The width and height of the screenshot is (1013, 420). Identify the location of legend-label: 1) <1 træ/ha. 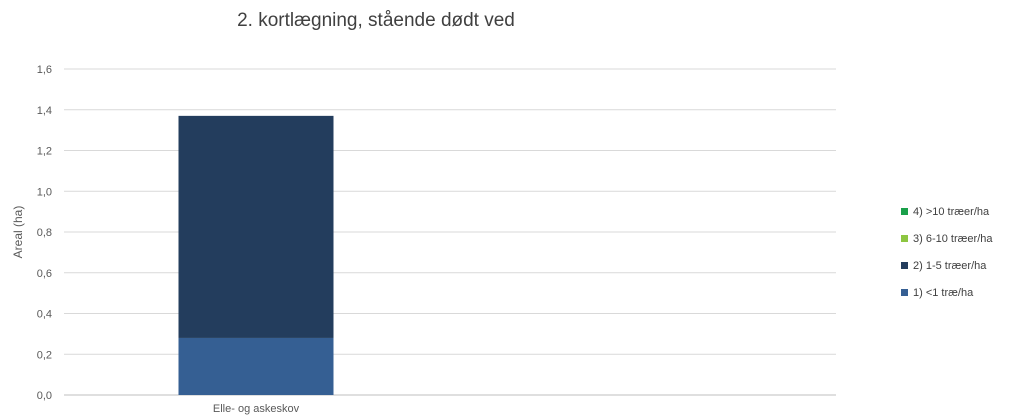
(943, 293).